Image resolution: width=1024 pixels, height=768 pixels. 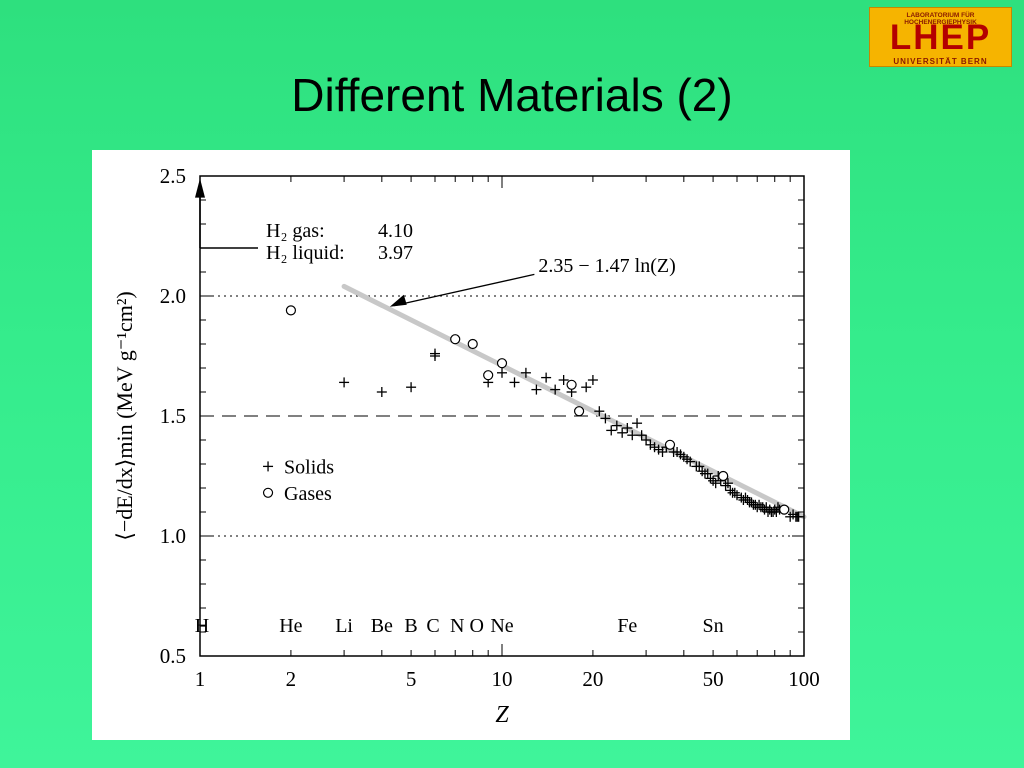 I want to click on legend-gases-marker, so click(x=268, y=492).